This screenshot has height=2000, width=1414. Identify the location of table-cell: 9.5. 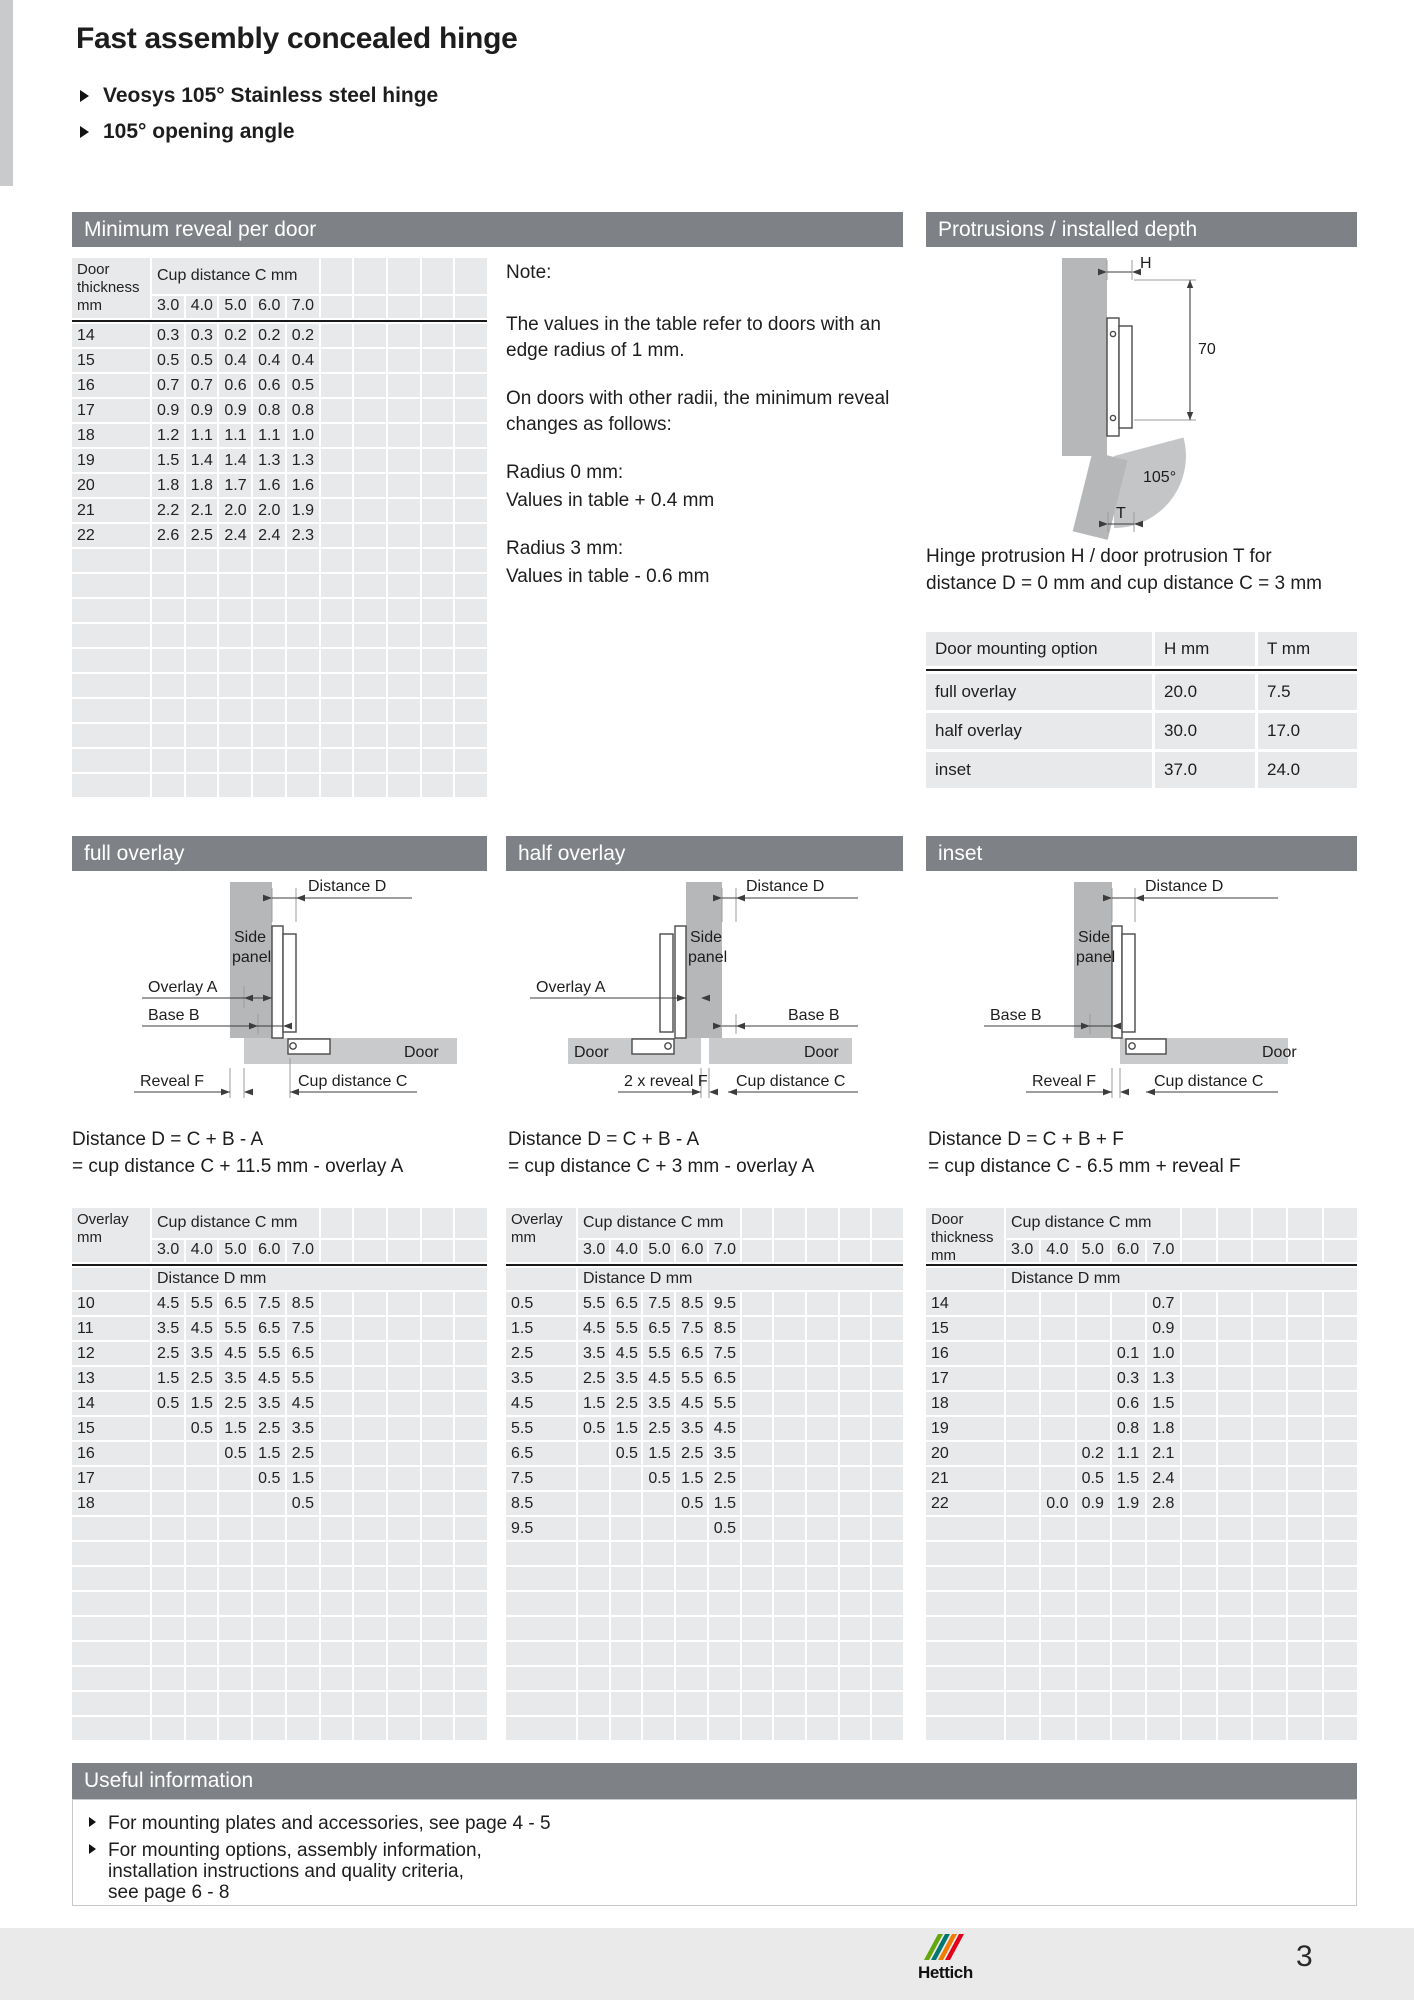
(724, 1303).